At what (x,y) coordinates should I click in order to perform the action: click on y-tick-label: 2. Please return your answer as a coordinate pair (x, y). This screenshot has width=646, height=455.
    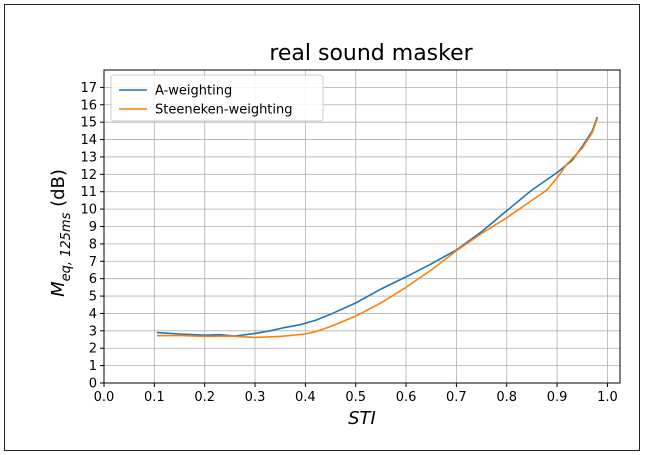
    Looking at the image, I should click on (93, 349).